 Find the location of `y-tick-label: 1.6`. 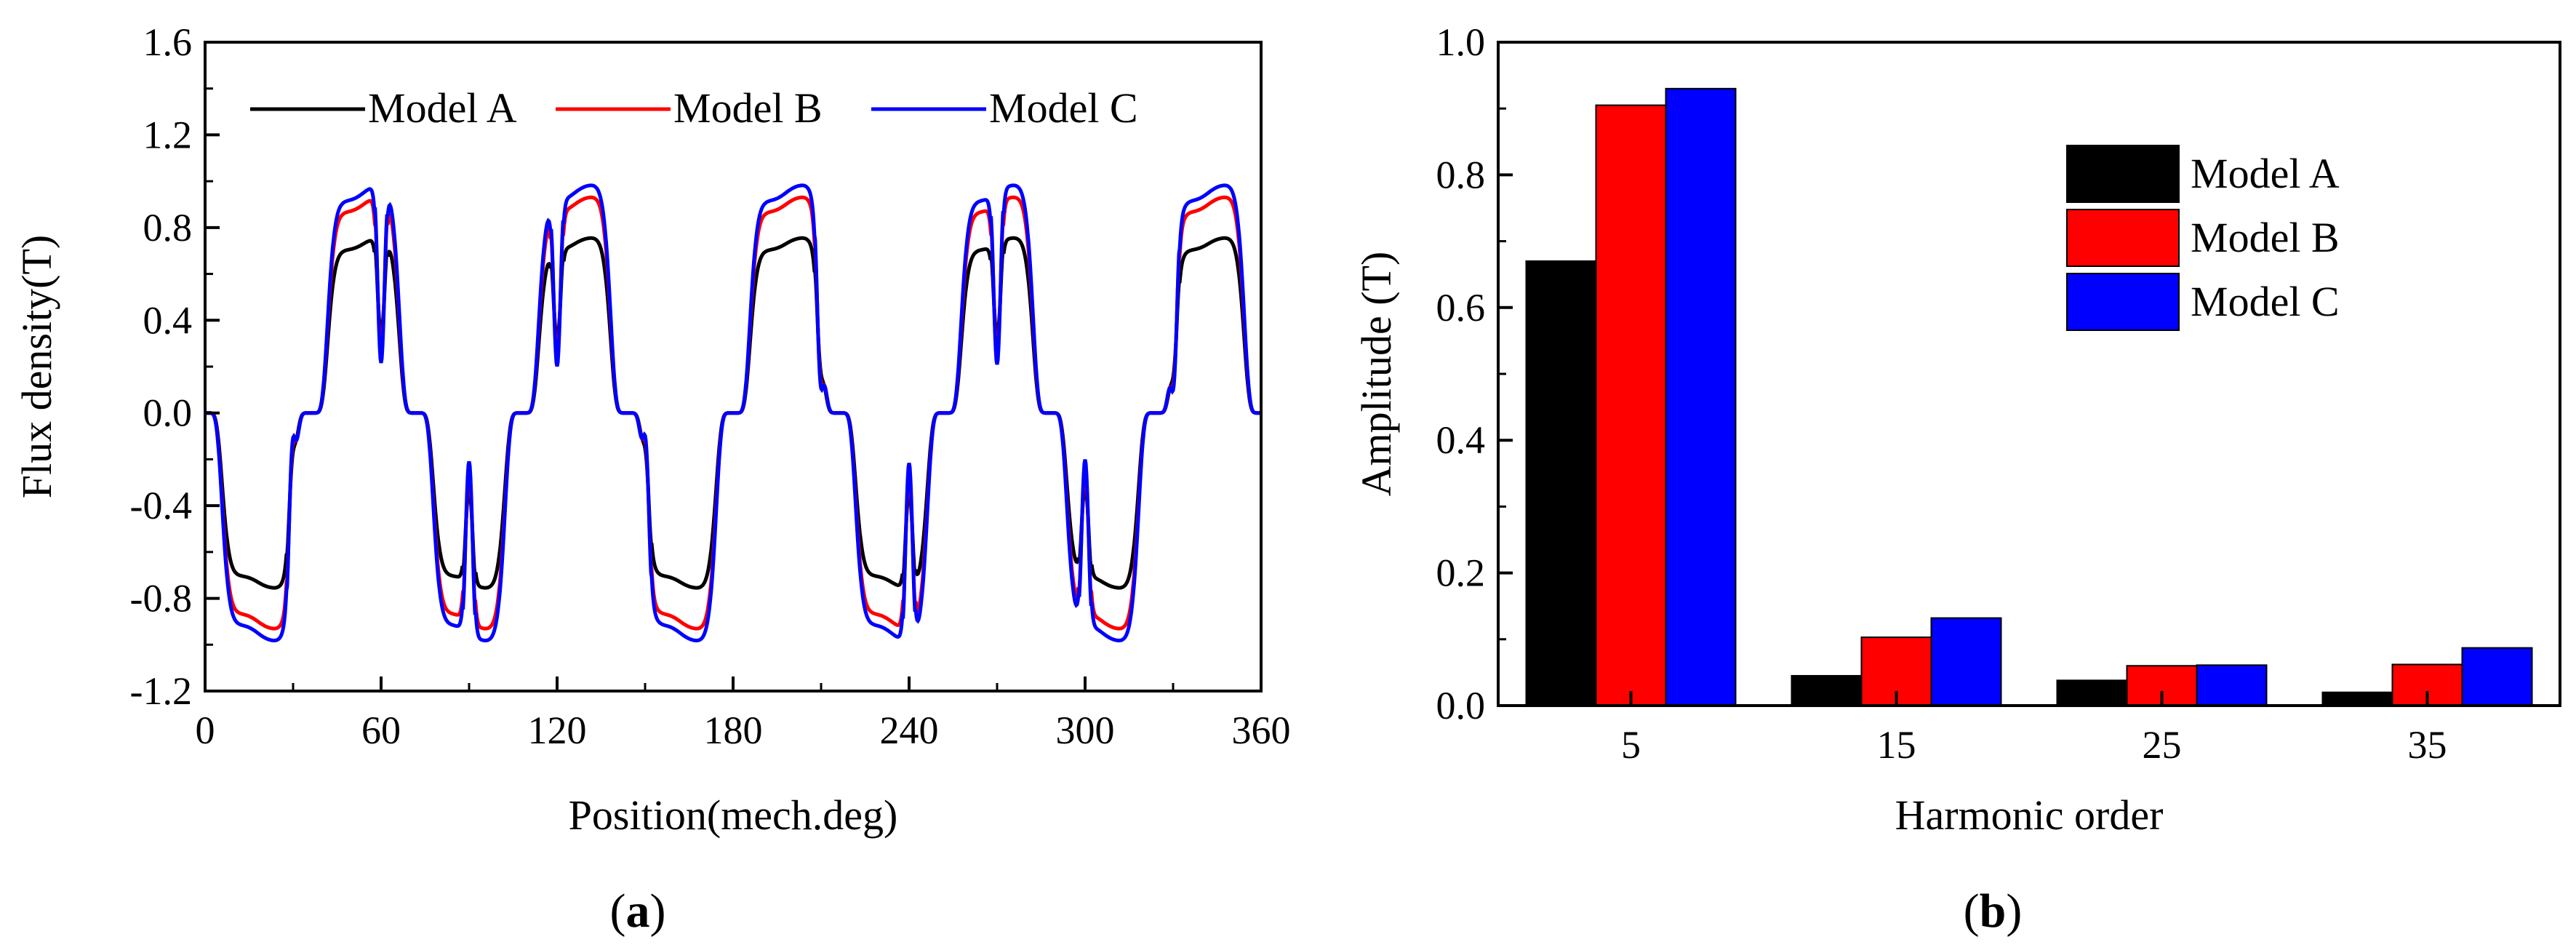

y-tick-label: 1.6 is located at coordinates (168, 42).